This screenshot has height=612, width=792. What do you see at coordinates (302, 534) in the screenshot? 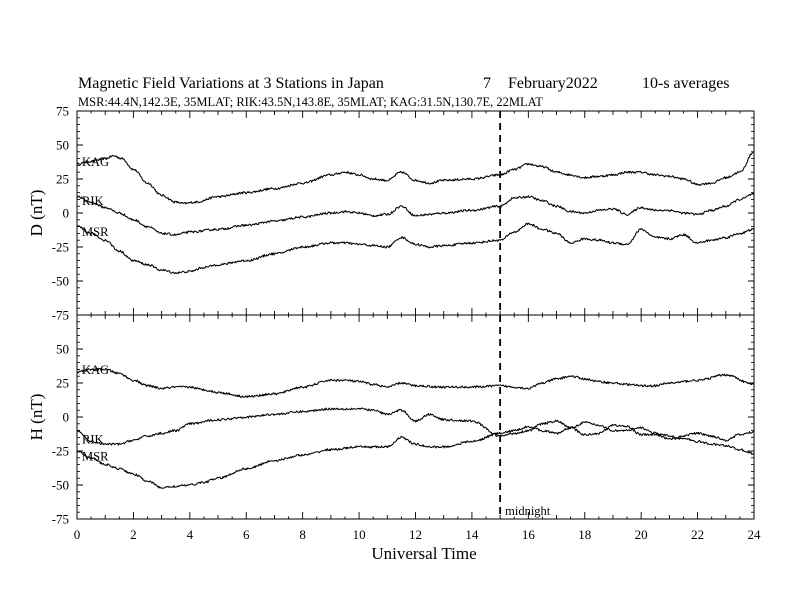
I see `x-tick-label: 8` at bounding box center [302, 534].